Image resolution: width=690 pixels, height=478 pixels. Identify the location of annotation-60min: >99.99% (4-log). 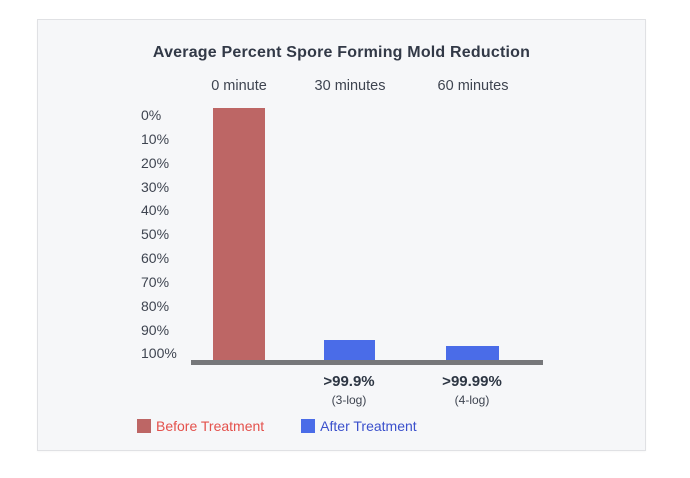
(472, 390).